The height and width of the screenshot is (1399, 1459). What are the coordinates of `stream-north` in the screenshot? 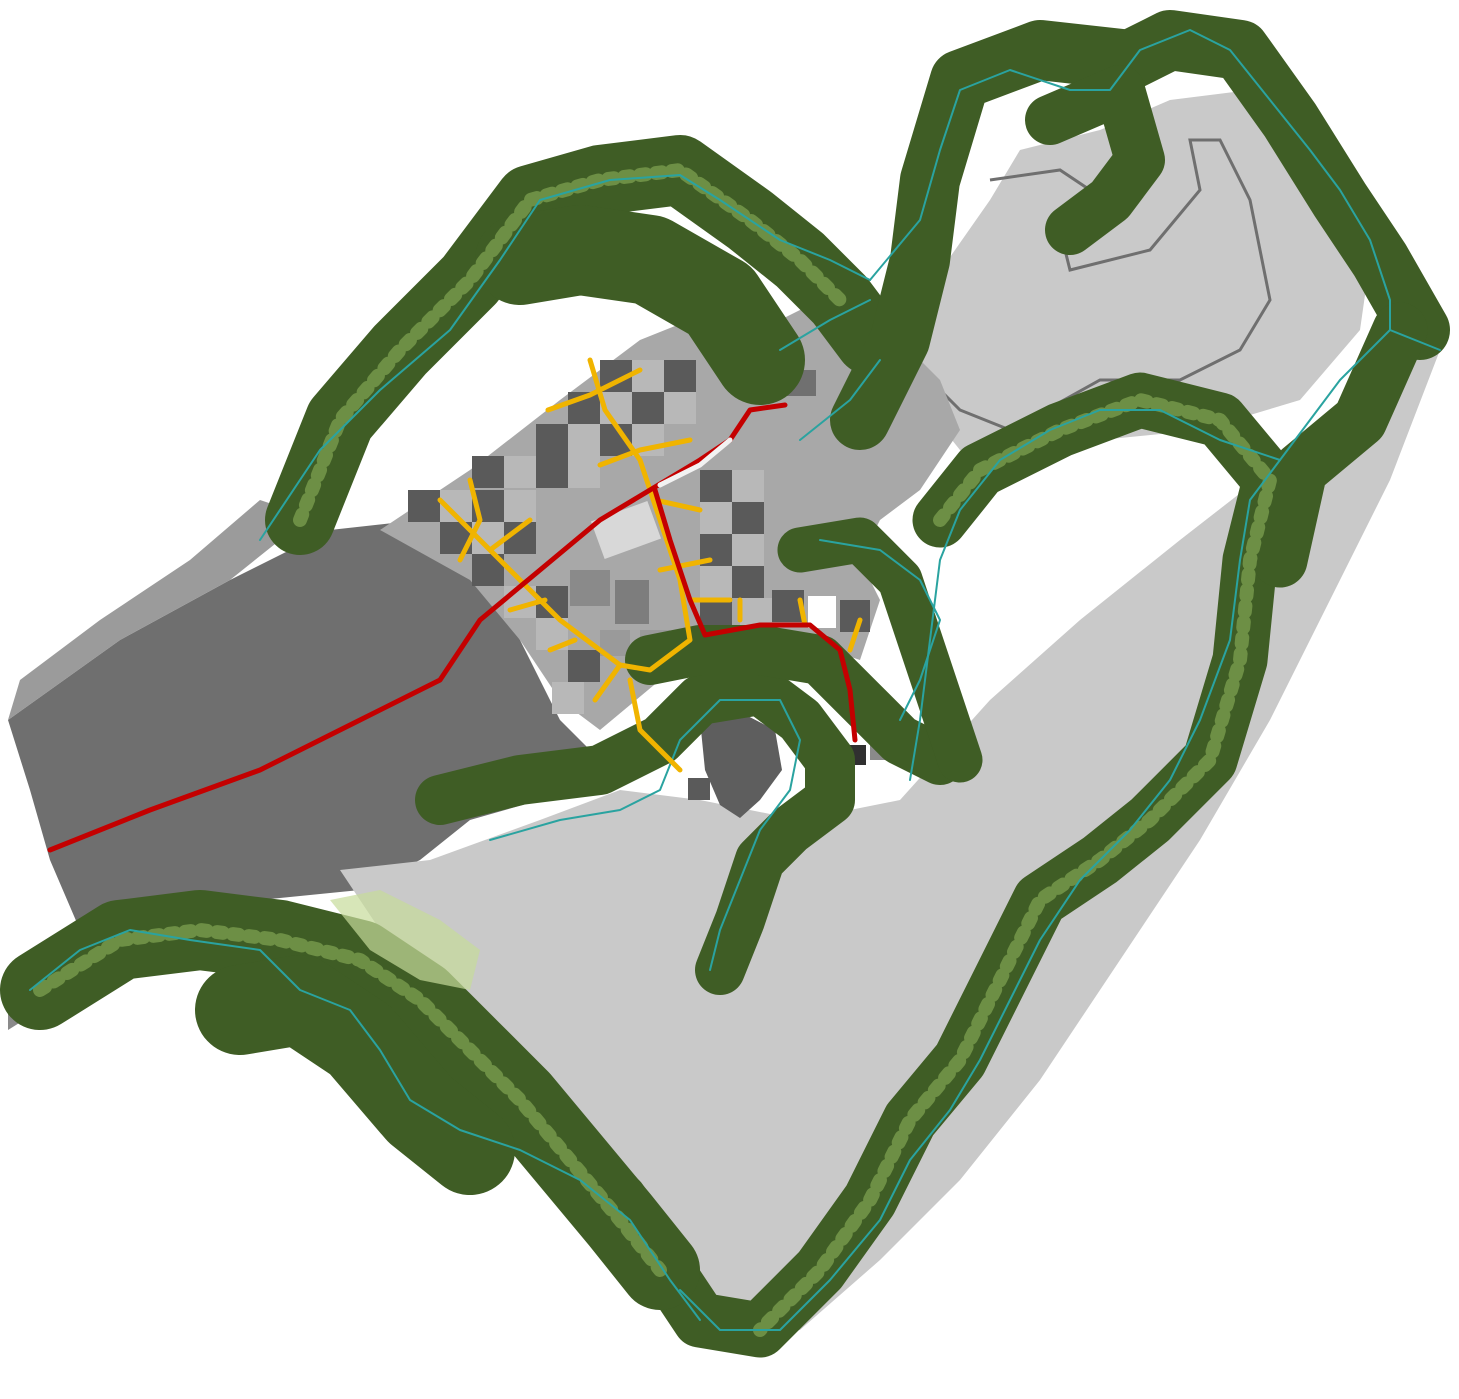 It's located at (565, 357).